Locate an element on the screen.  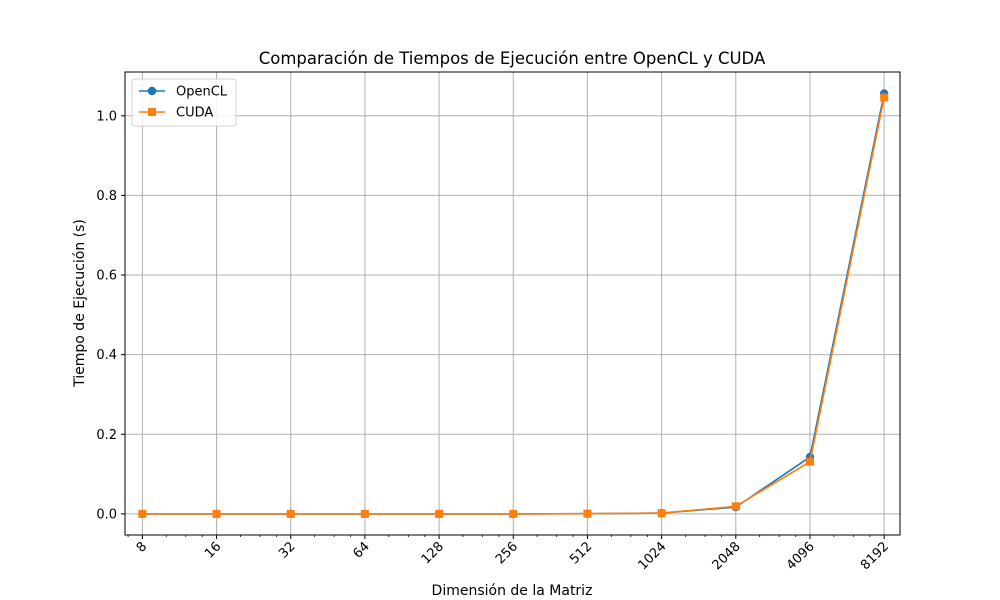
y-axis: 0.0 0.2 0.4 0.6 0.8 1.0 is located at coordinates (110, 315).